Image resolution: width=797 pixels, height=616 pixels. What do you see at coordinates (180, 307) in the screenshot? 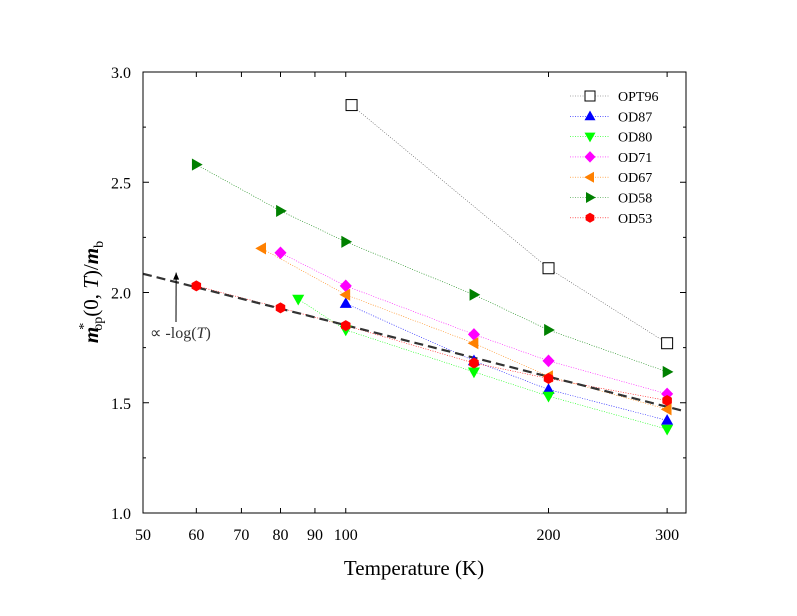
I see `annotation: ∝ -log(T)` at bounding box center [180, 307].